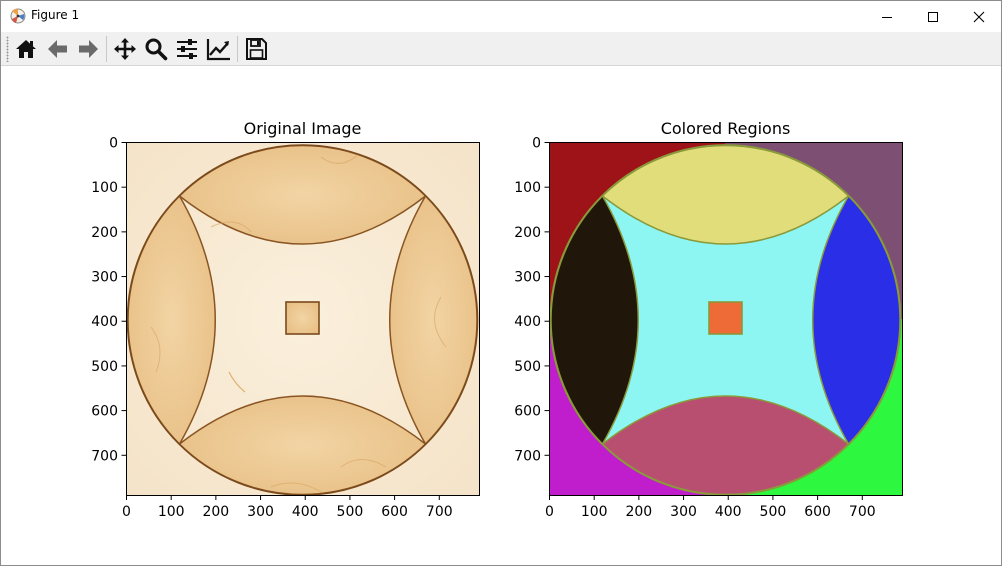 Image resolution: width=1002 pixels, height=566 pixels. What do you see at coordinates (104, 278) in the screenshot?
I see `original-ytick-label: 300` at bounding box center [104, 278].